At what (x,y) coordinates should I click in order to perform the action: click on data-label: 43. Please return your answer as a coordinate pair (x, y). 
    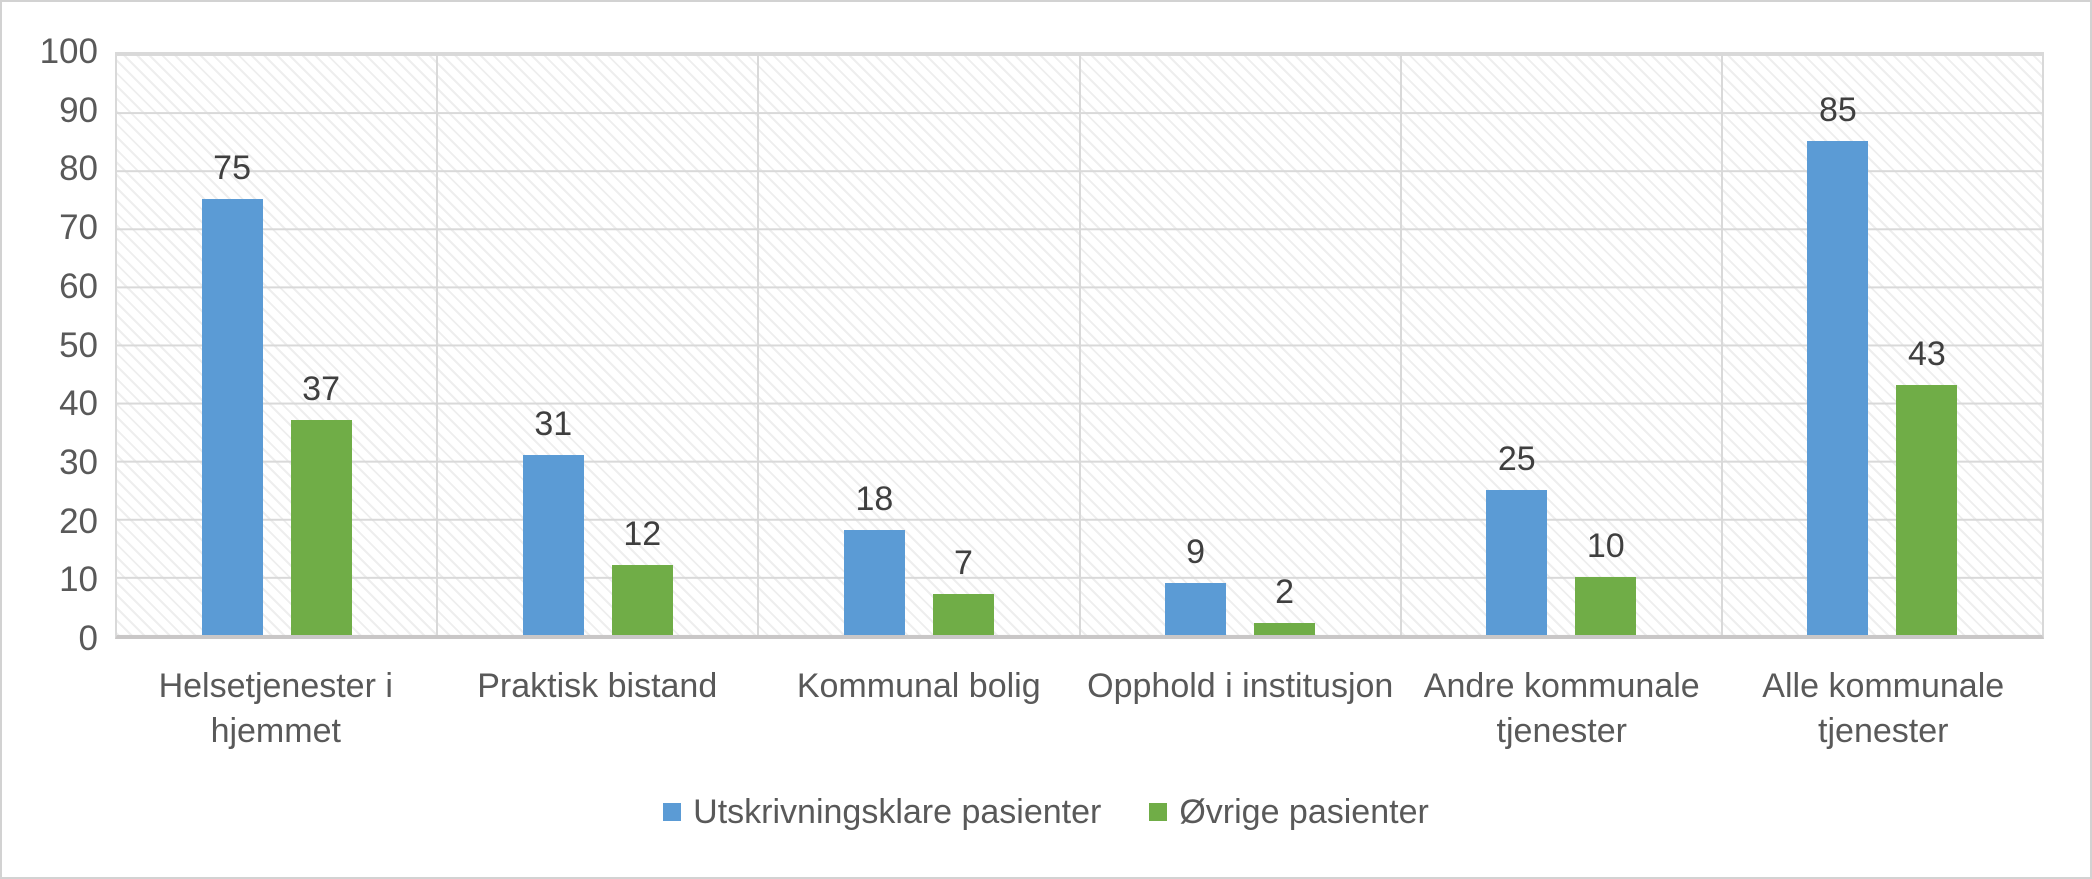
    Looking at the image, I should click on (1927, 354).